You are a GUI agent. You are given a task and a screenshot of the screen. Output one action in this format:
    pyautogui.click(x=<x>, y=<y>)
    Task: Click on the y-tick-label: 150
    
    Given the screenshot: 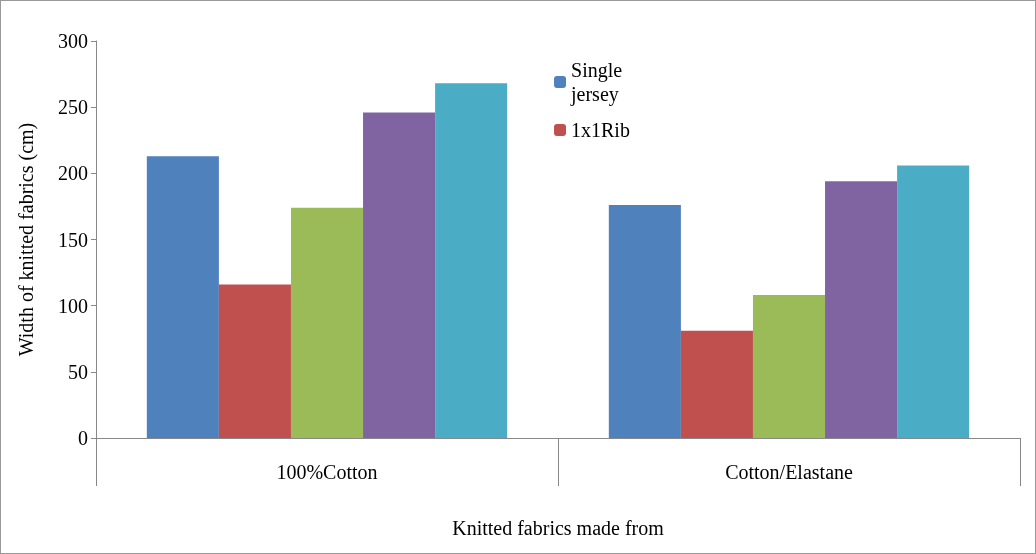 What is the action you would take?
    pyautogui.click(x=73, y=239)
    